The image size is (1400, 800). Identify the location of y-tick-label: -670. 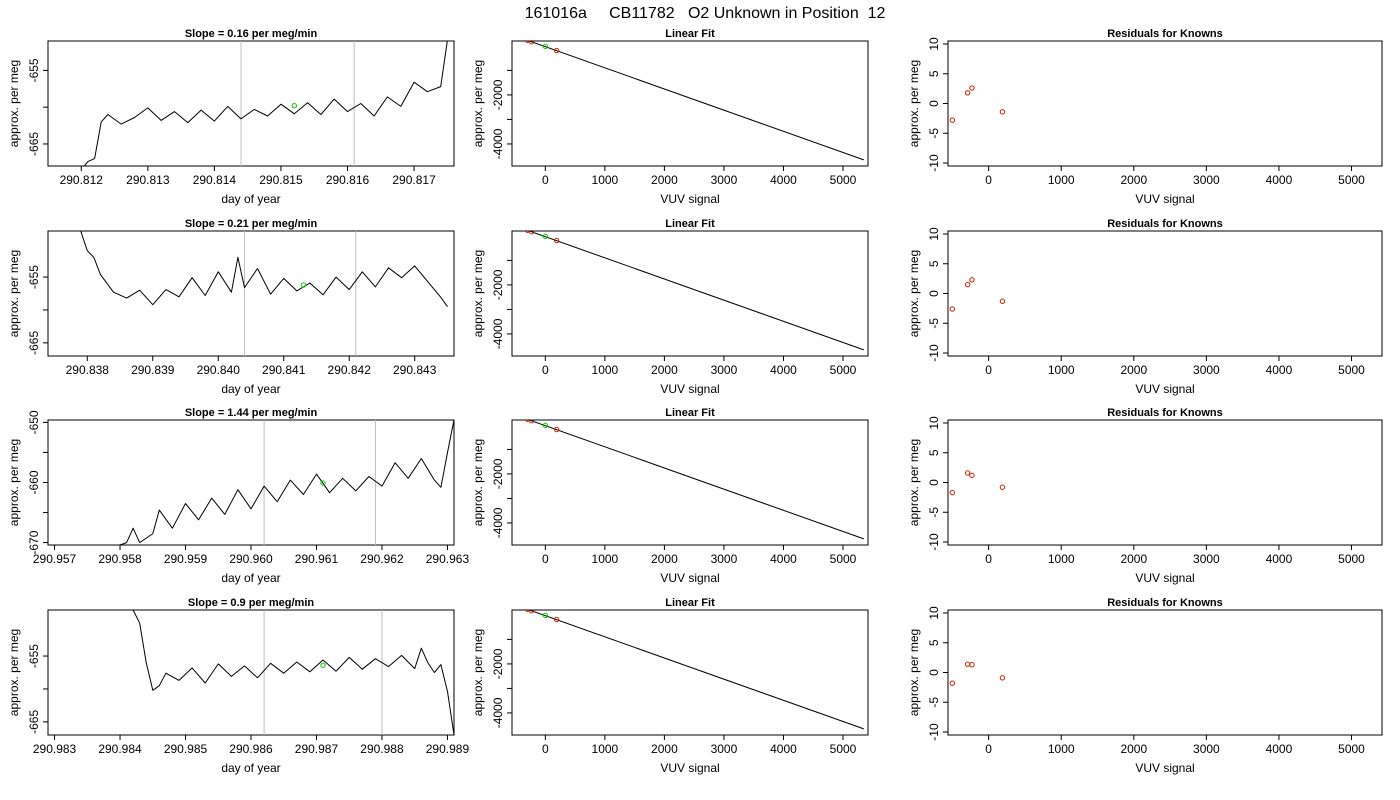
(34, 542).